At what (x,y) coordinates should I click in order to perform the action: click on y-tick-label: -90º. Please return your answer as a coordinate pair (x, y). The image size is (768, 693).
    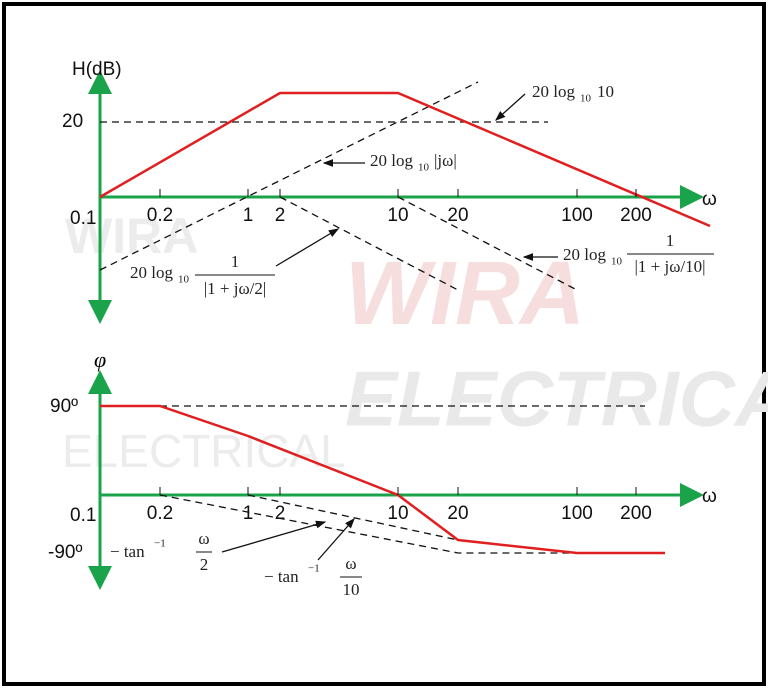
    Looking at the image, I should click on (65, 552).